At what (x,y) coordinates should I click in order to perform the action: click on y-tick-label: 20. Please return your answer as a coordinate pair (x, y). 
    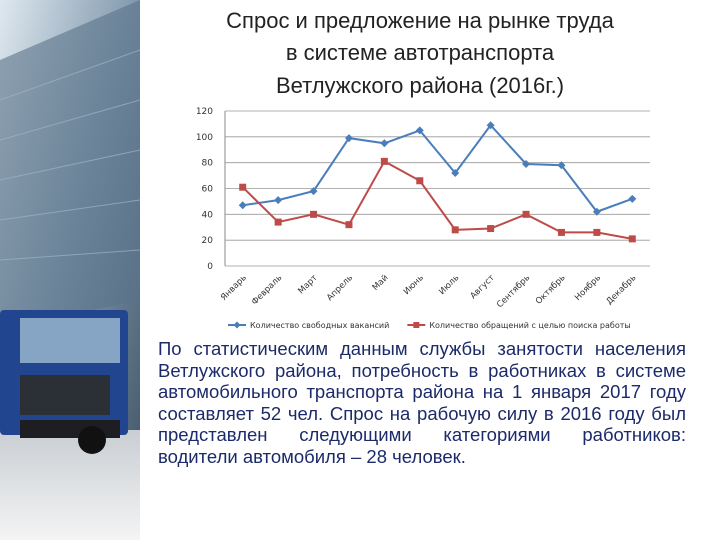
    Looking at the image, I should click on (208, 241).